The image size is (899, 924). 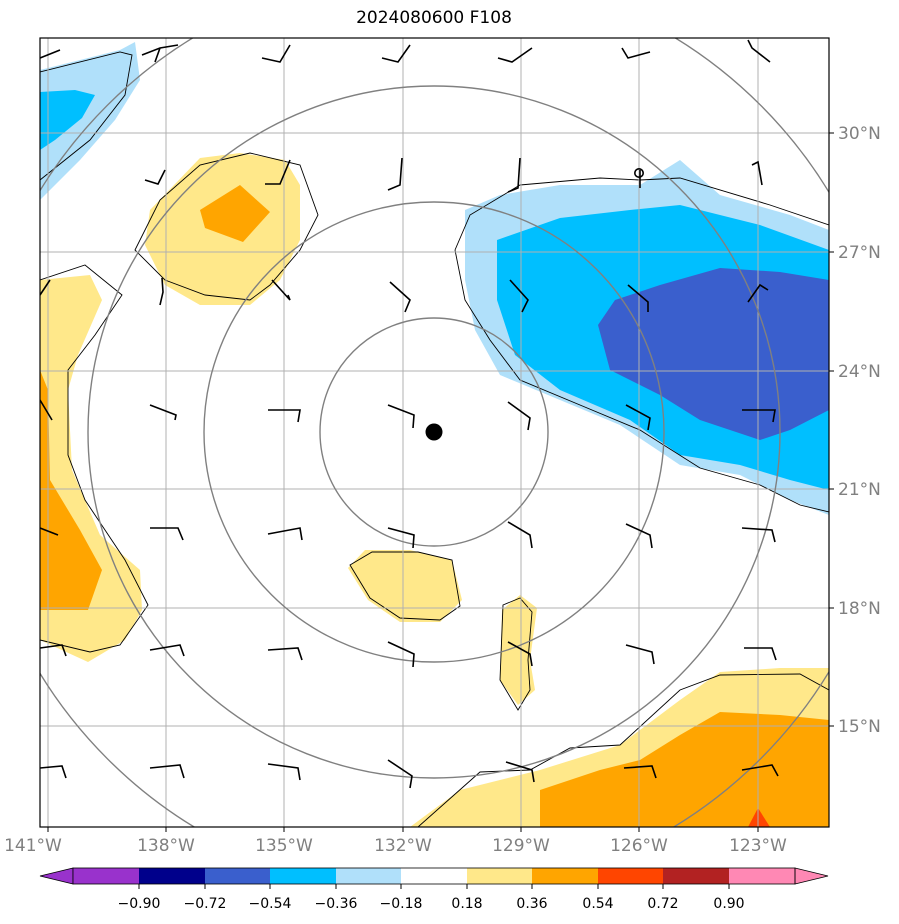 What do you see at coordinates (859, 134) in the screenshot?
I see `lat-label: 30°N` at bounding box center [859, 134].